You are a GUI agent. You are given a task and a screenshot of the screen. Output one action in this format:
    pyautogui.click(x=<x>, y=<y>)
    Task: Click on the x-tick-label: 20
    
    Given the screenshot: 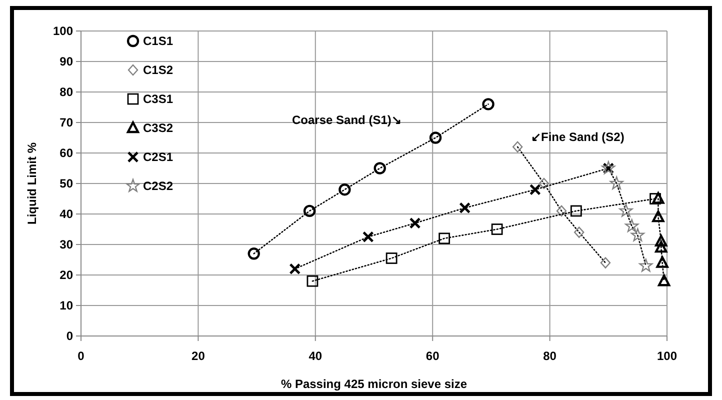 What is the action you would take?
    pyautogui.click(x=199, y=356)
    